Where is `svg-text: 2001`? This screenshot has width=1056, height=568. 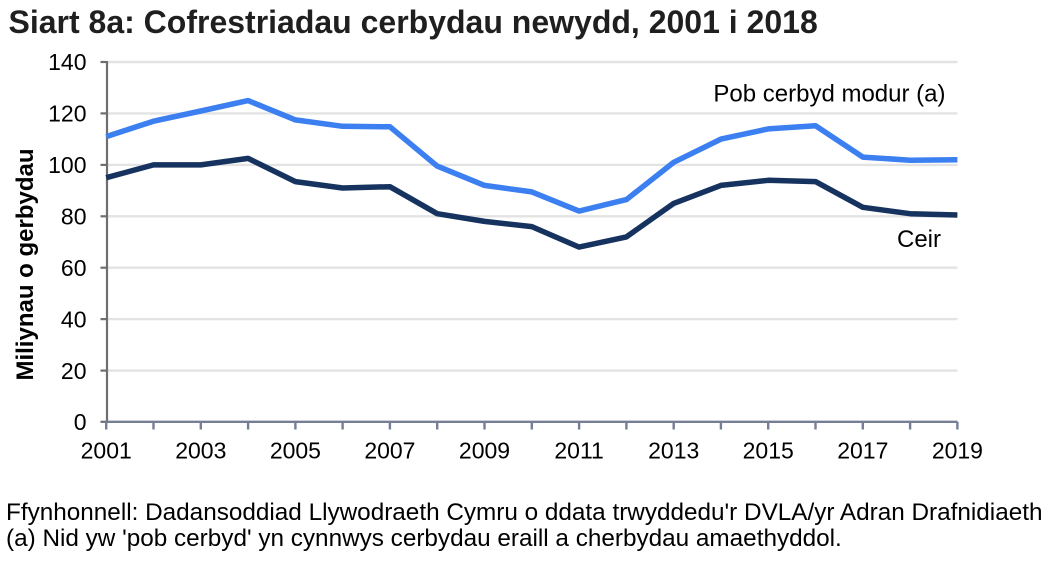 svg-text: 2001 is located at coordinates (106, 451).